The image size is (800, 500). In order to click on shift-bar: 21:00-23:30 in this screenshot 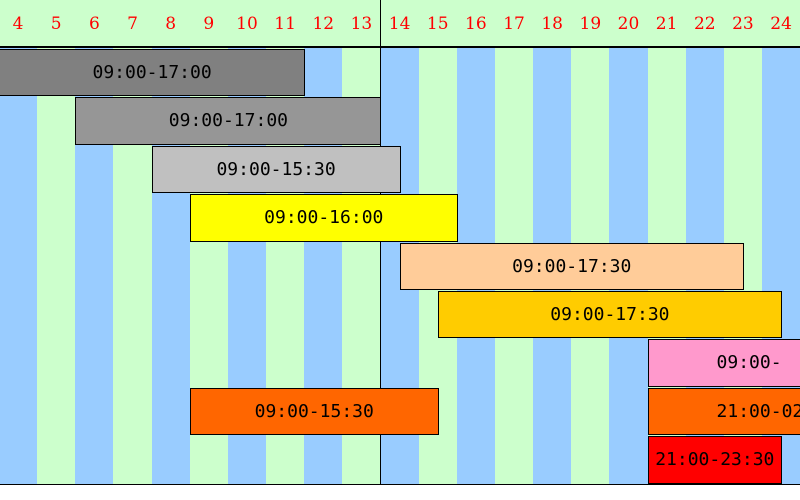, I will do `click(715, 460)`.